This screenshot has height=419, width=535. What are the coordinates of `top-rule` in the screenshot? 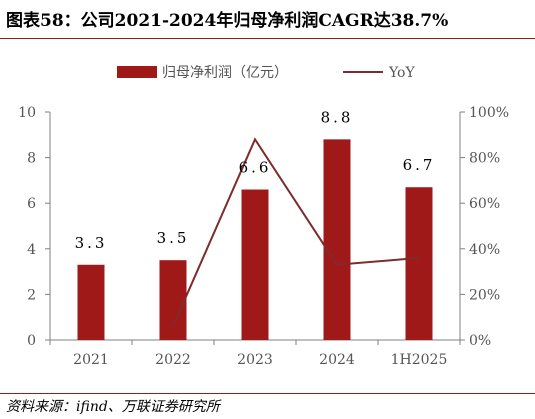 It's located at (267, 38).